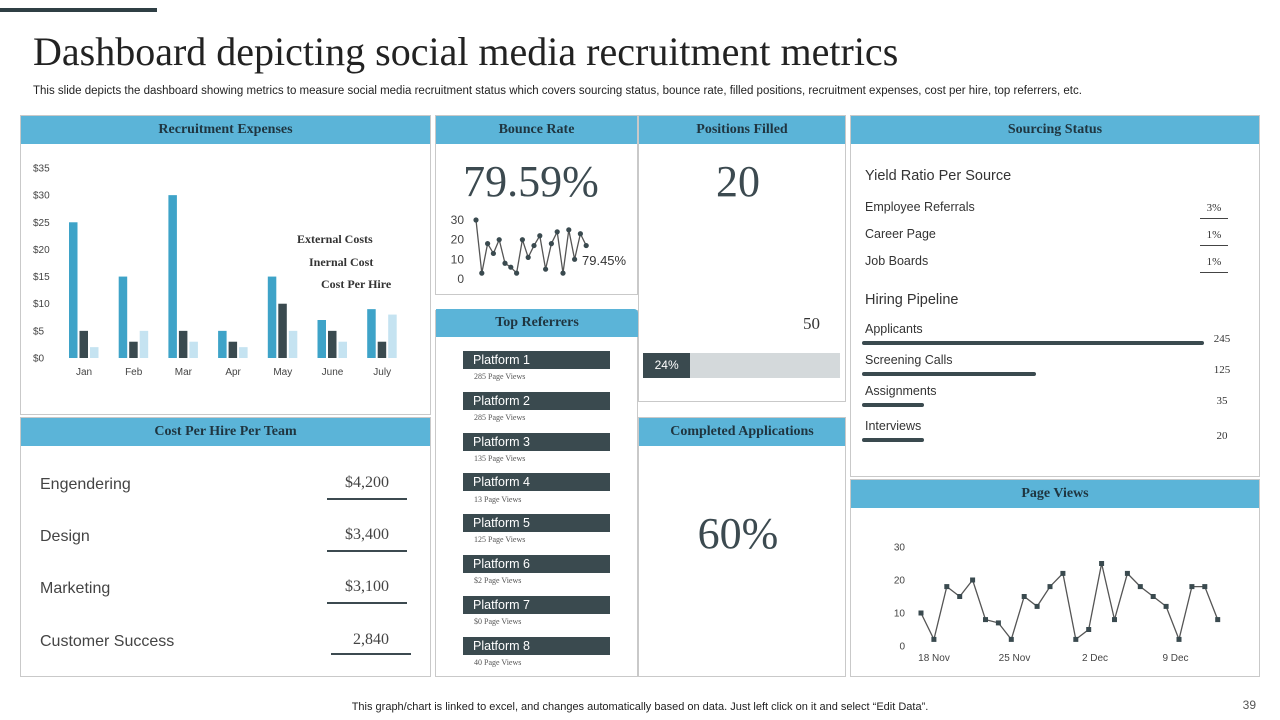 This screenshot has height=720, width=1280. Describe the element at coordinates (1222, 339) in the screenshot. I see `pipeline-stage-value: 245` at that location.